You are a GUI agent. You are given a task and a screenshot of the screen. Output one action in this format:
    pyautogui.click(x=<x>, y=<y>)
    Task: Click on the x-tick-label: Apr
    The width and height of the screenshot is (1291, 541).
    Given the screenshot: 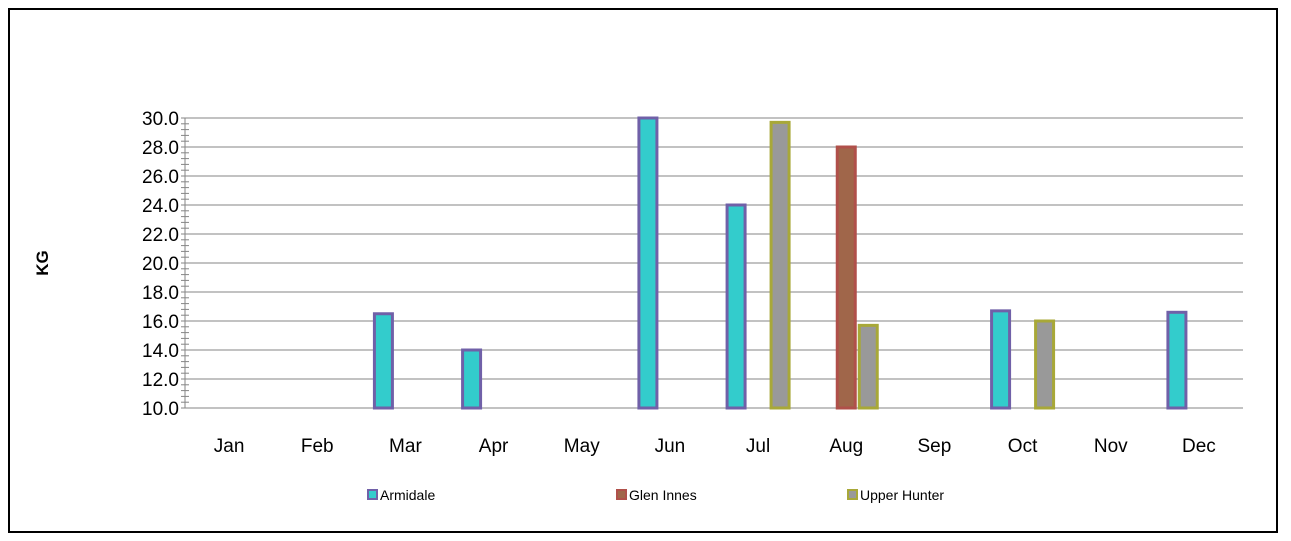 What is the action you would take?
    pyautogui.click(x=494, y=446)
    